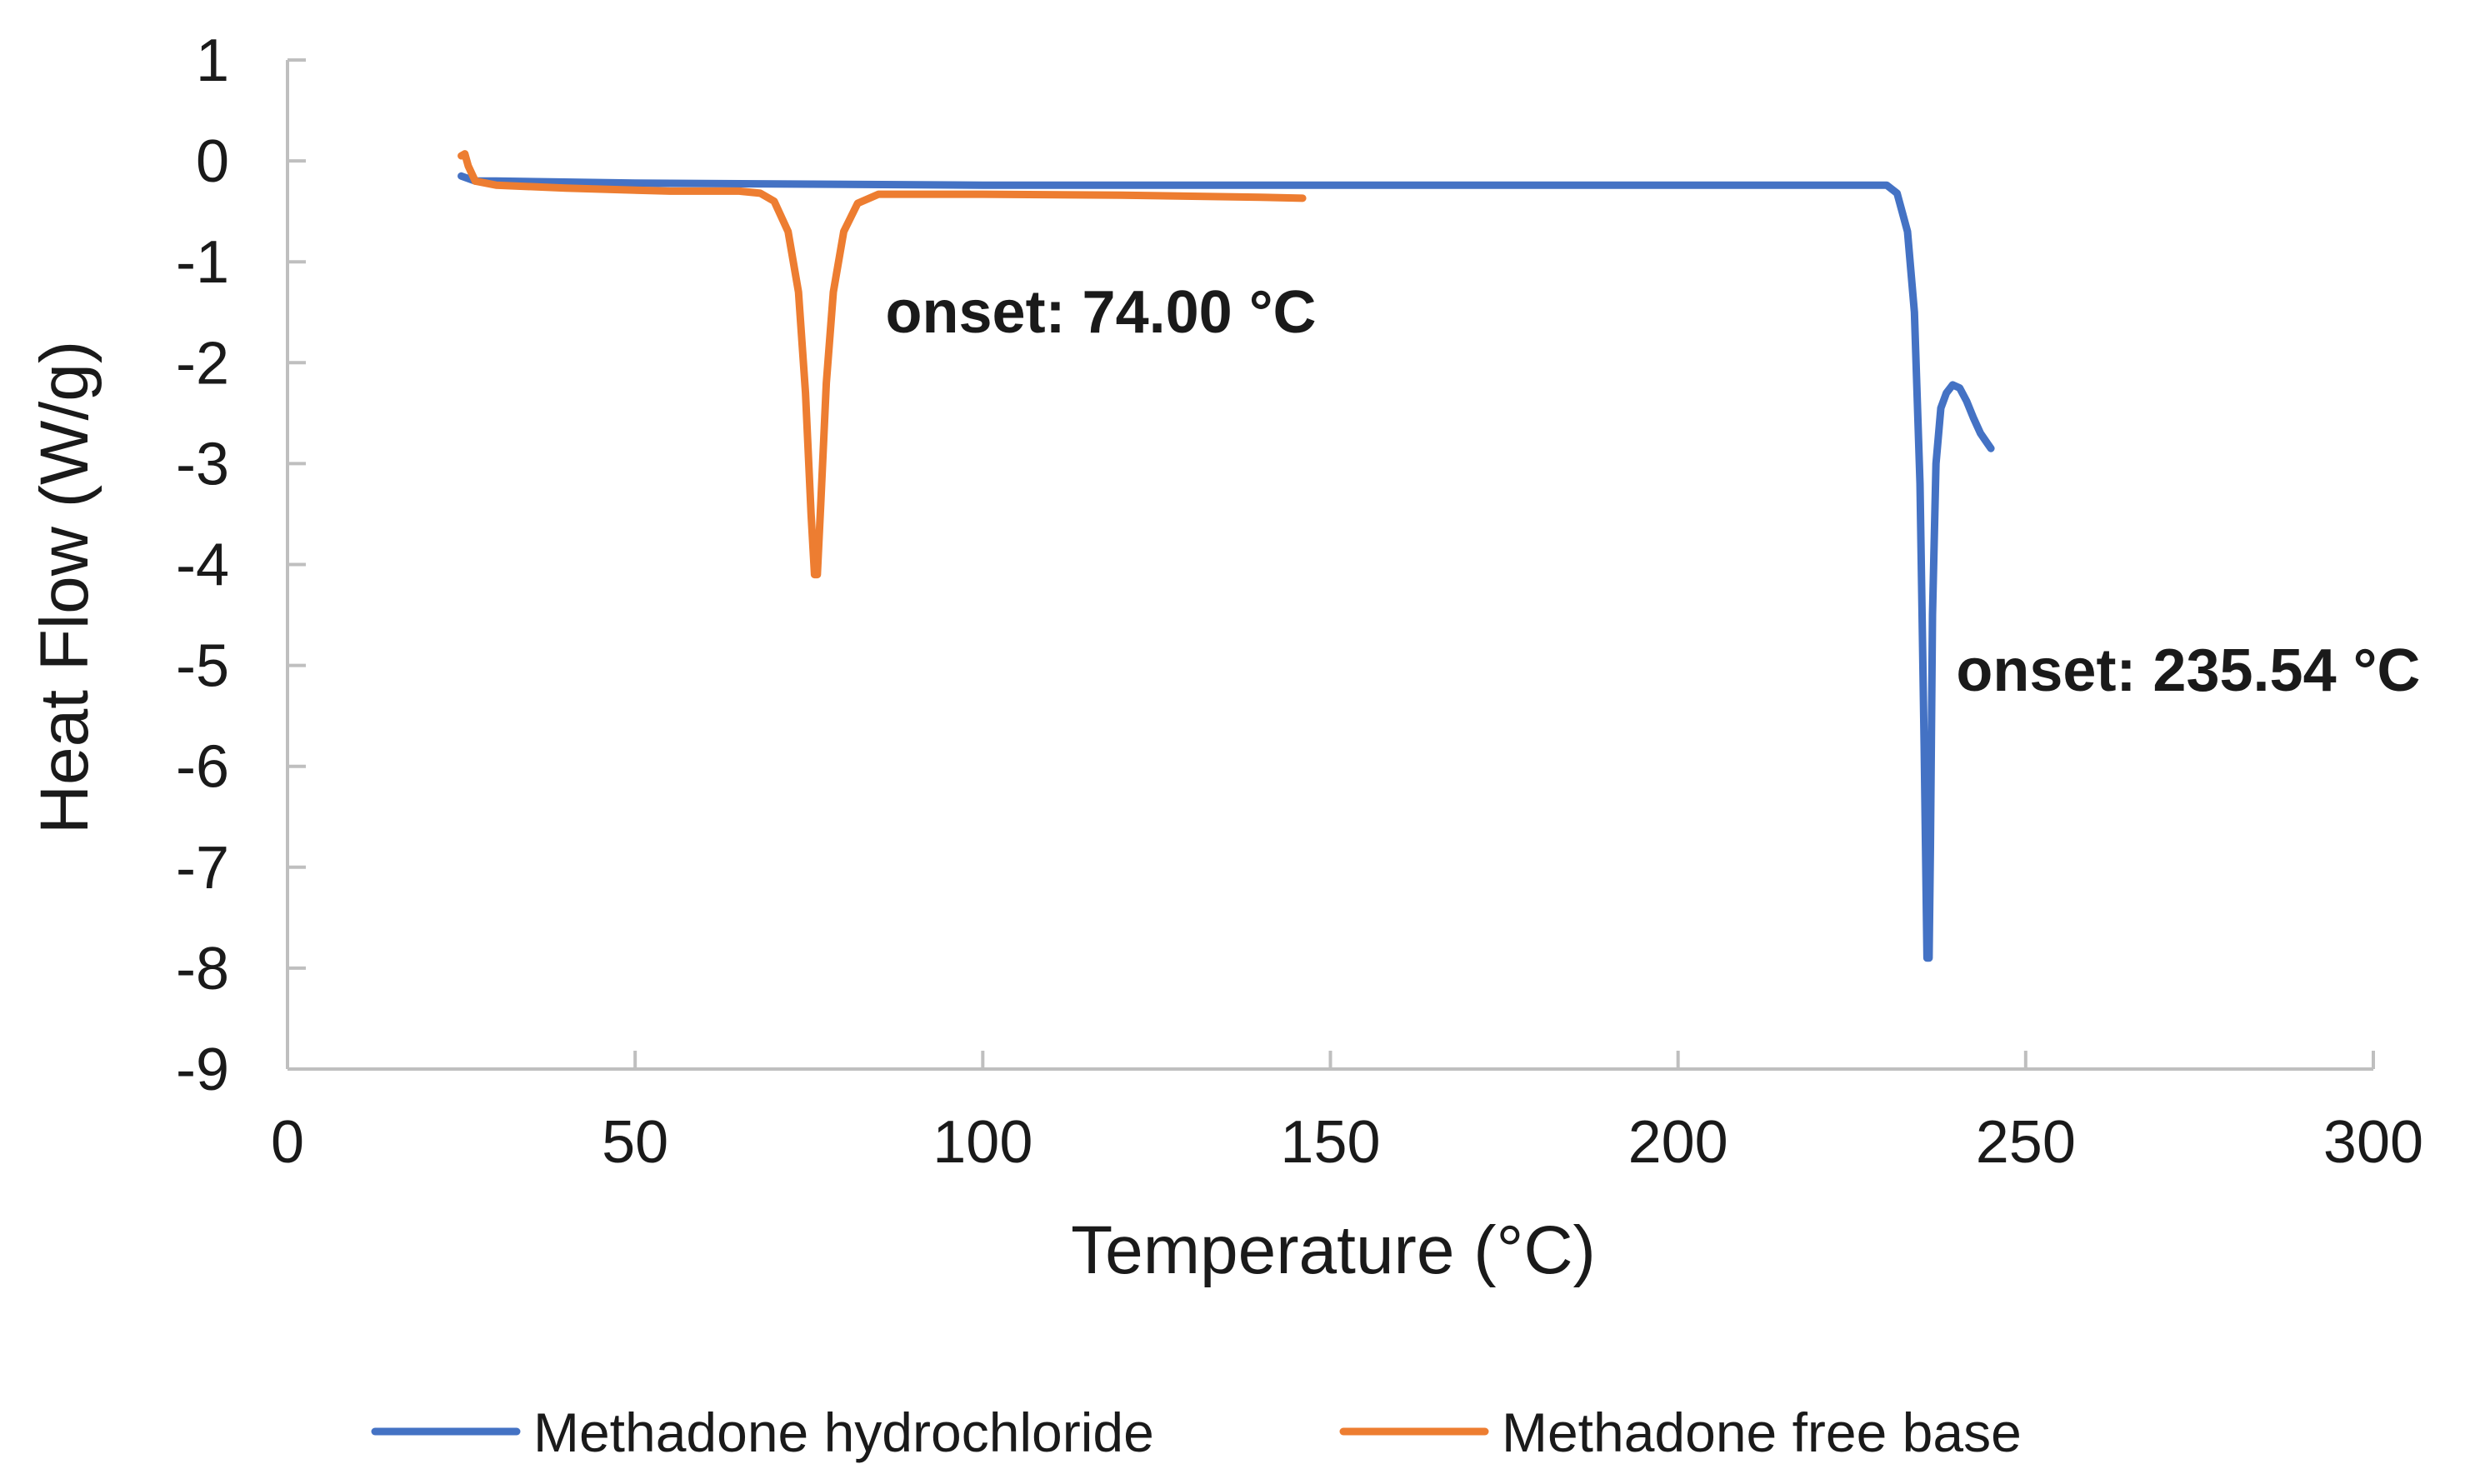  I want to click on x-tick-label: 150, so click(1330, 1142).